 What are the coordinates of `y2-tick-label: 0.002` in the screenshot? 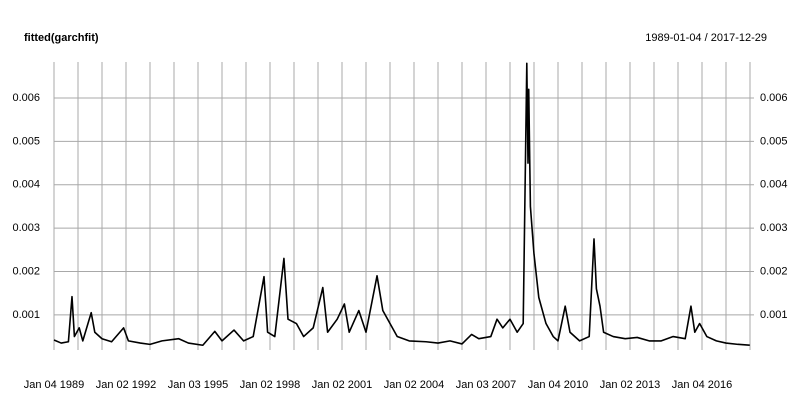 It's located at (774, 271).